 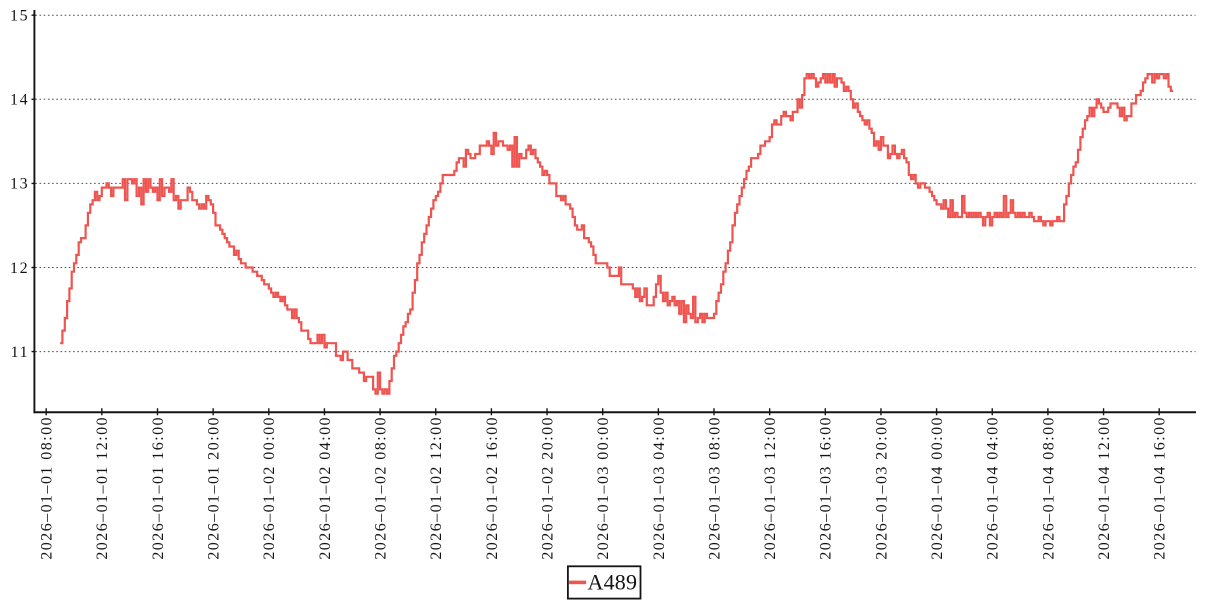 I want to click on svg-text: 2026–01–02 20:00, so click(x=547, y=488).